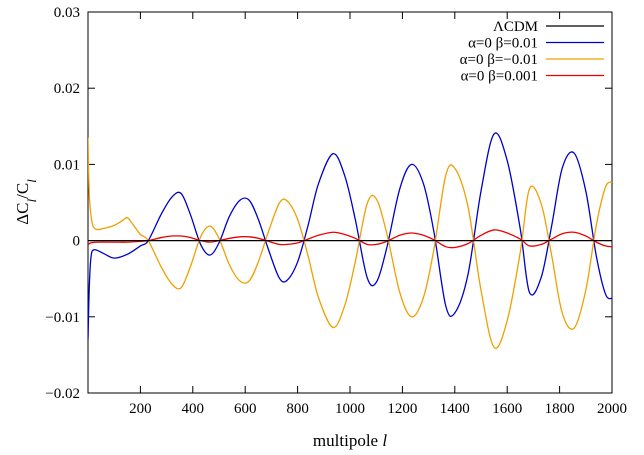 This screenshot has width=644, height=455. What do you see at coordinates (507, 409) in the screenshot?
I see `x-tick-label: 1600` at bounding box center [507, 409].